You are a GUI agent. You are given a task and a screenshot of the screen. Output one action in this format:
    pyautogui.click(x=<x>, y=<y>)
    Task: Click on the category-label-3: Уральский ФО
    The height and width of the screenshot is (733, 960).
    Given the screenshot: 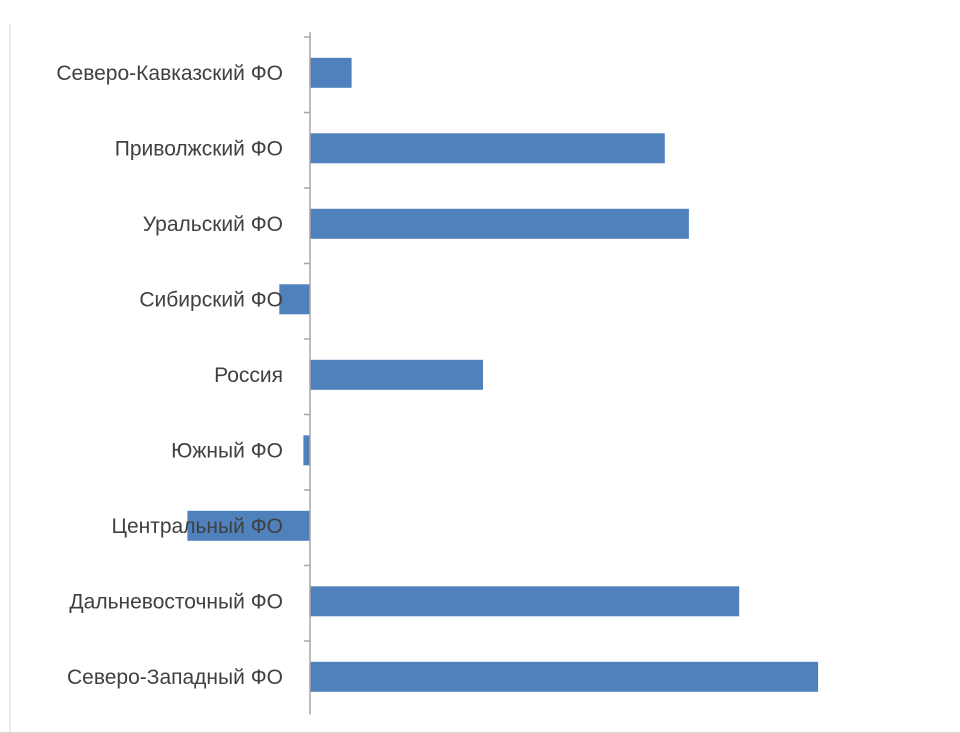 What is the action you would take?
    pyautogui.click(x=213, y=224)
    